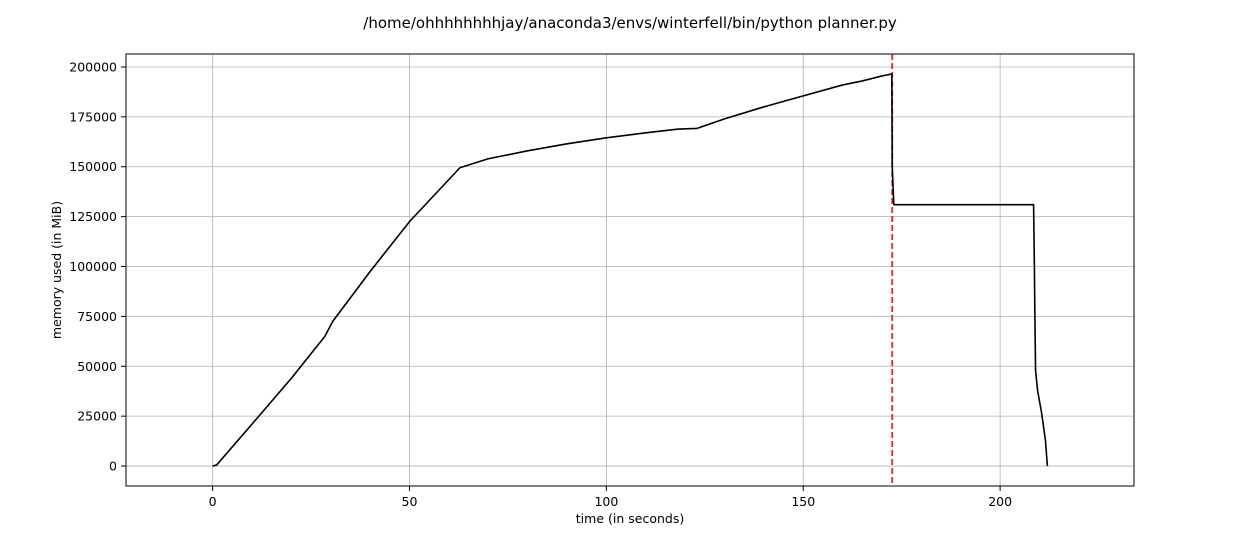 The width and height of the screenshot is (1260, 540). I want to click on x-axis-ticks: 0 50 100 150 200, so click(610, 497).